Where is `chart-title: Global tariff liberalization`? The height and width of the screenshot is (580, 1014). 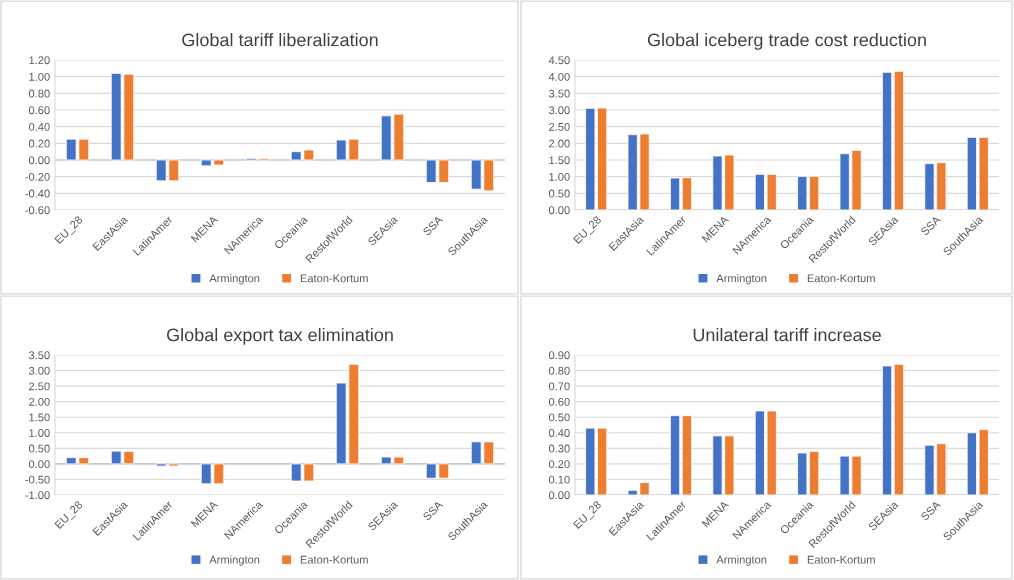 chart-title: Global tariff liberalization is located at coordinates (280, 40).